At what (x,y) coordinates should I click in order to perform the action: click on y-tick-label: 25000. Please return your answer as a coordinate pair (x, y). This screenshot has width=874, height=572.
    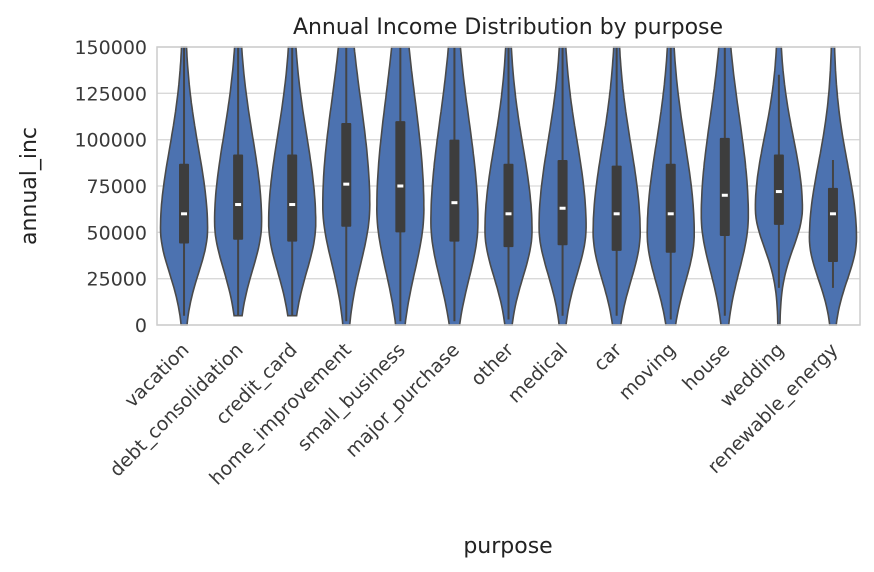
    Looking at the image, I should click on (117, 280).